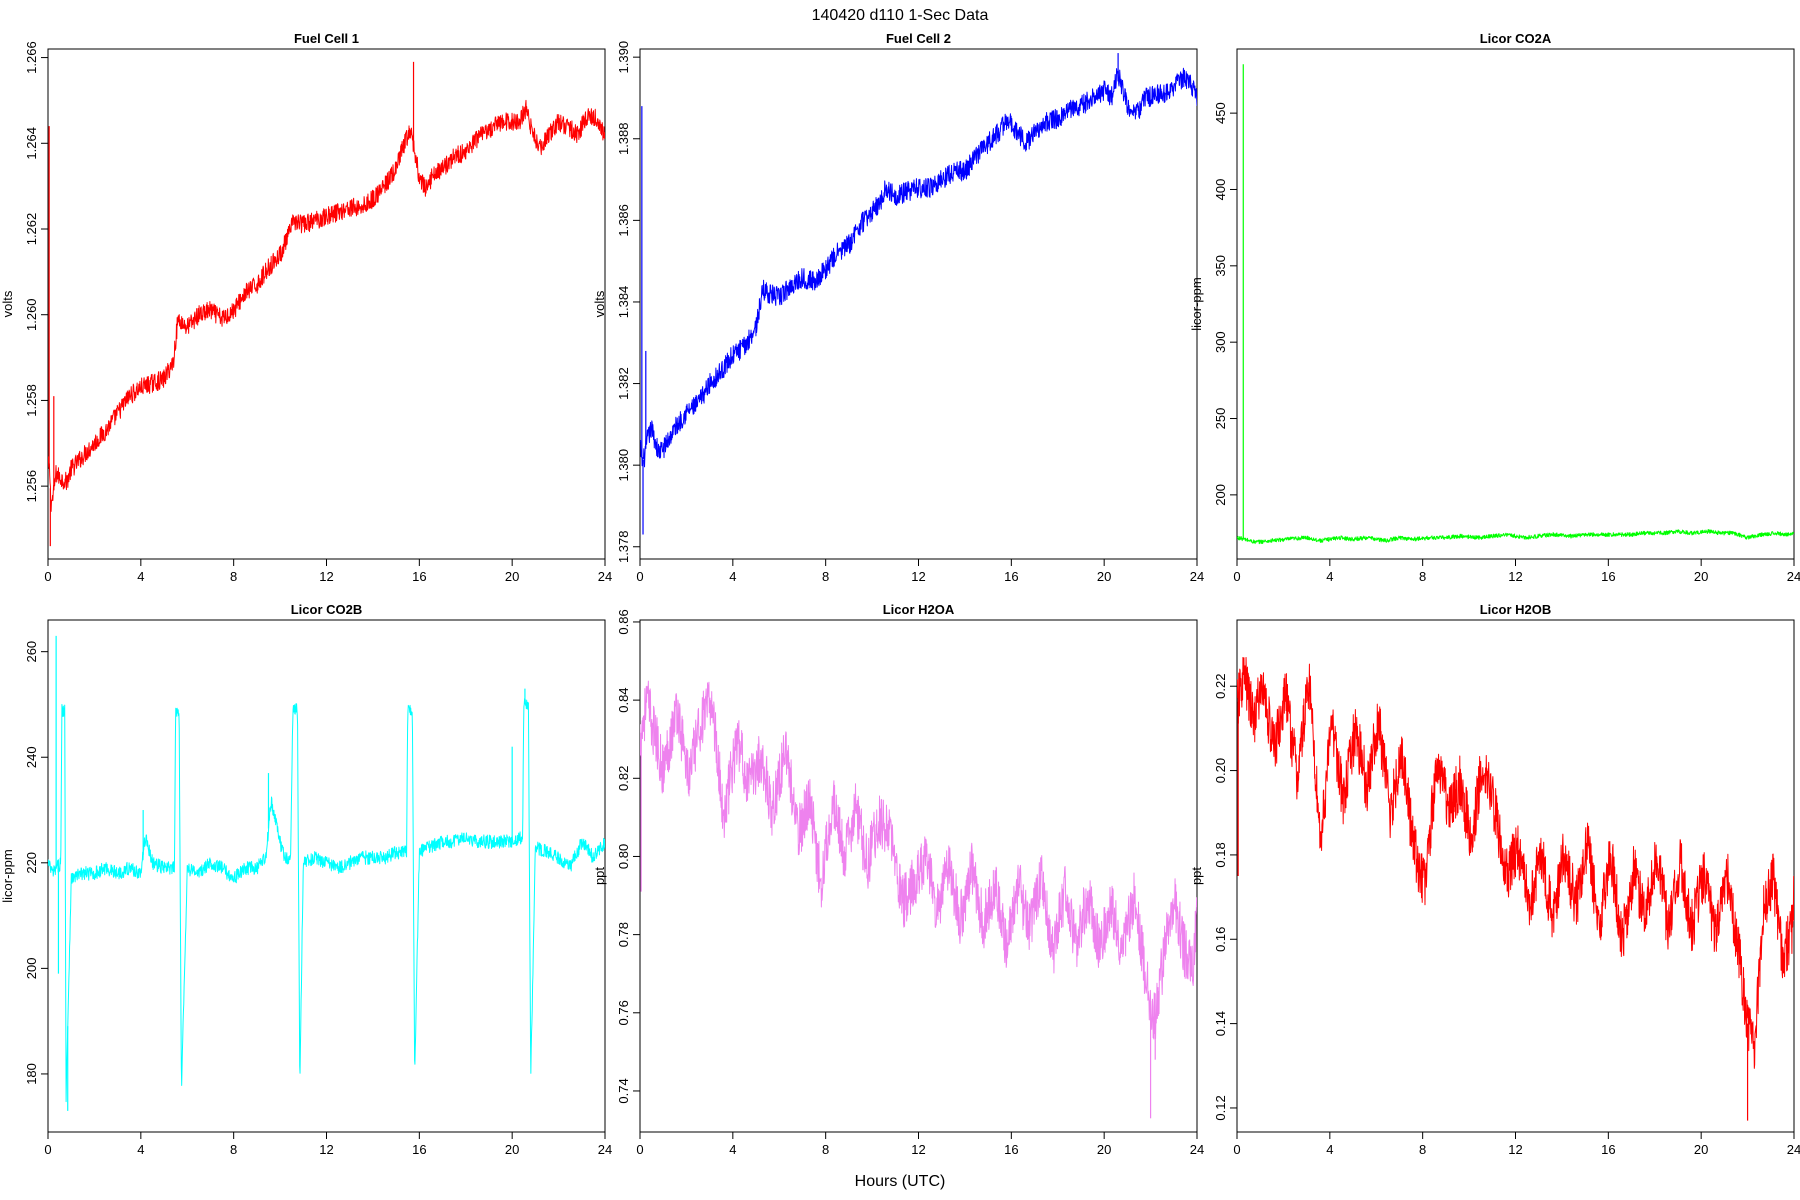 This screenshot has height=1200, width=1800. Describe the element at coordinates (623, 465) in the screenshot. I see `y-tick-label: 1.380` at that location.